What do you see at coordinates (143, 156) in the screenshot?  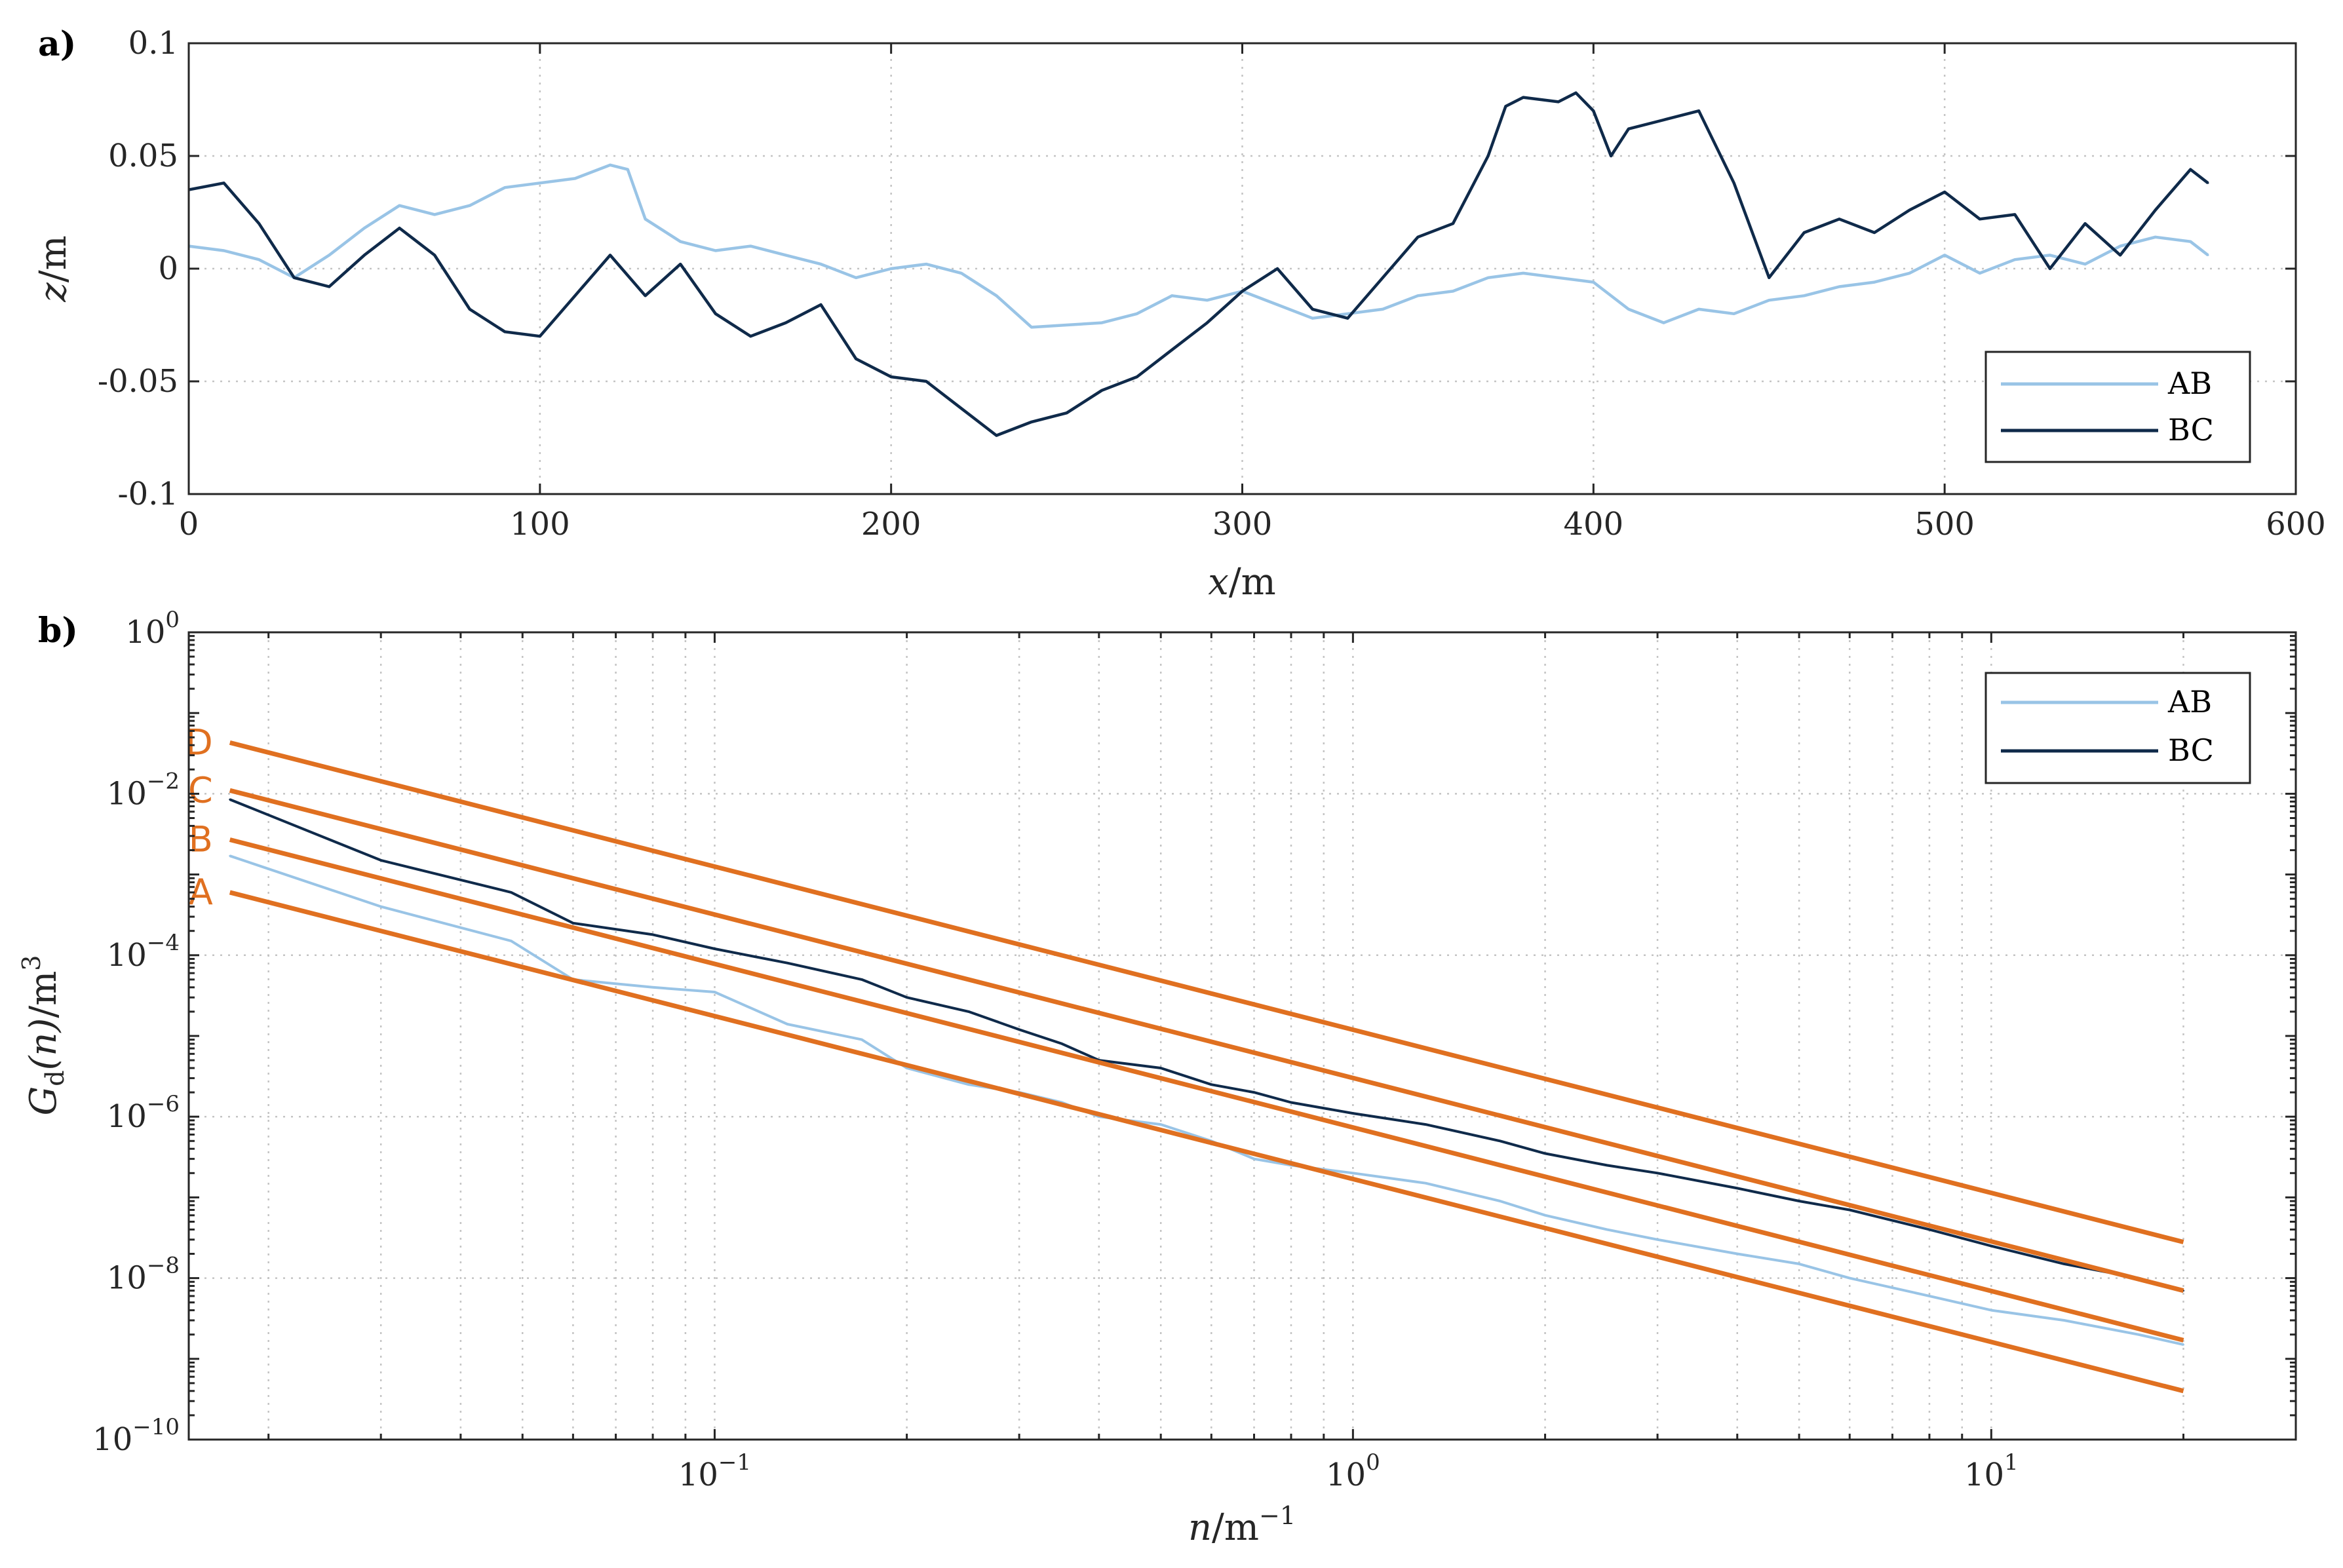 I see `panel-a-y-tick-label: 0.05` at bounding box center [143, 156].